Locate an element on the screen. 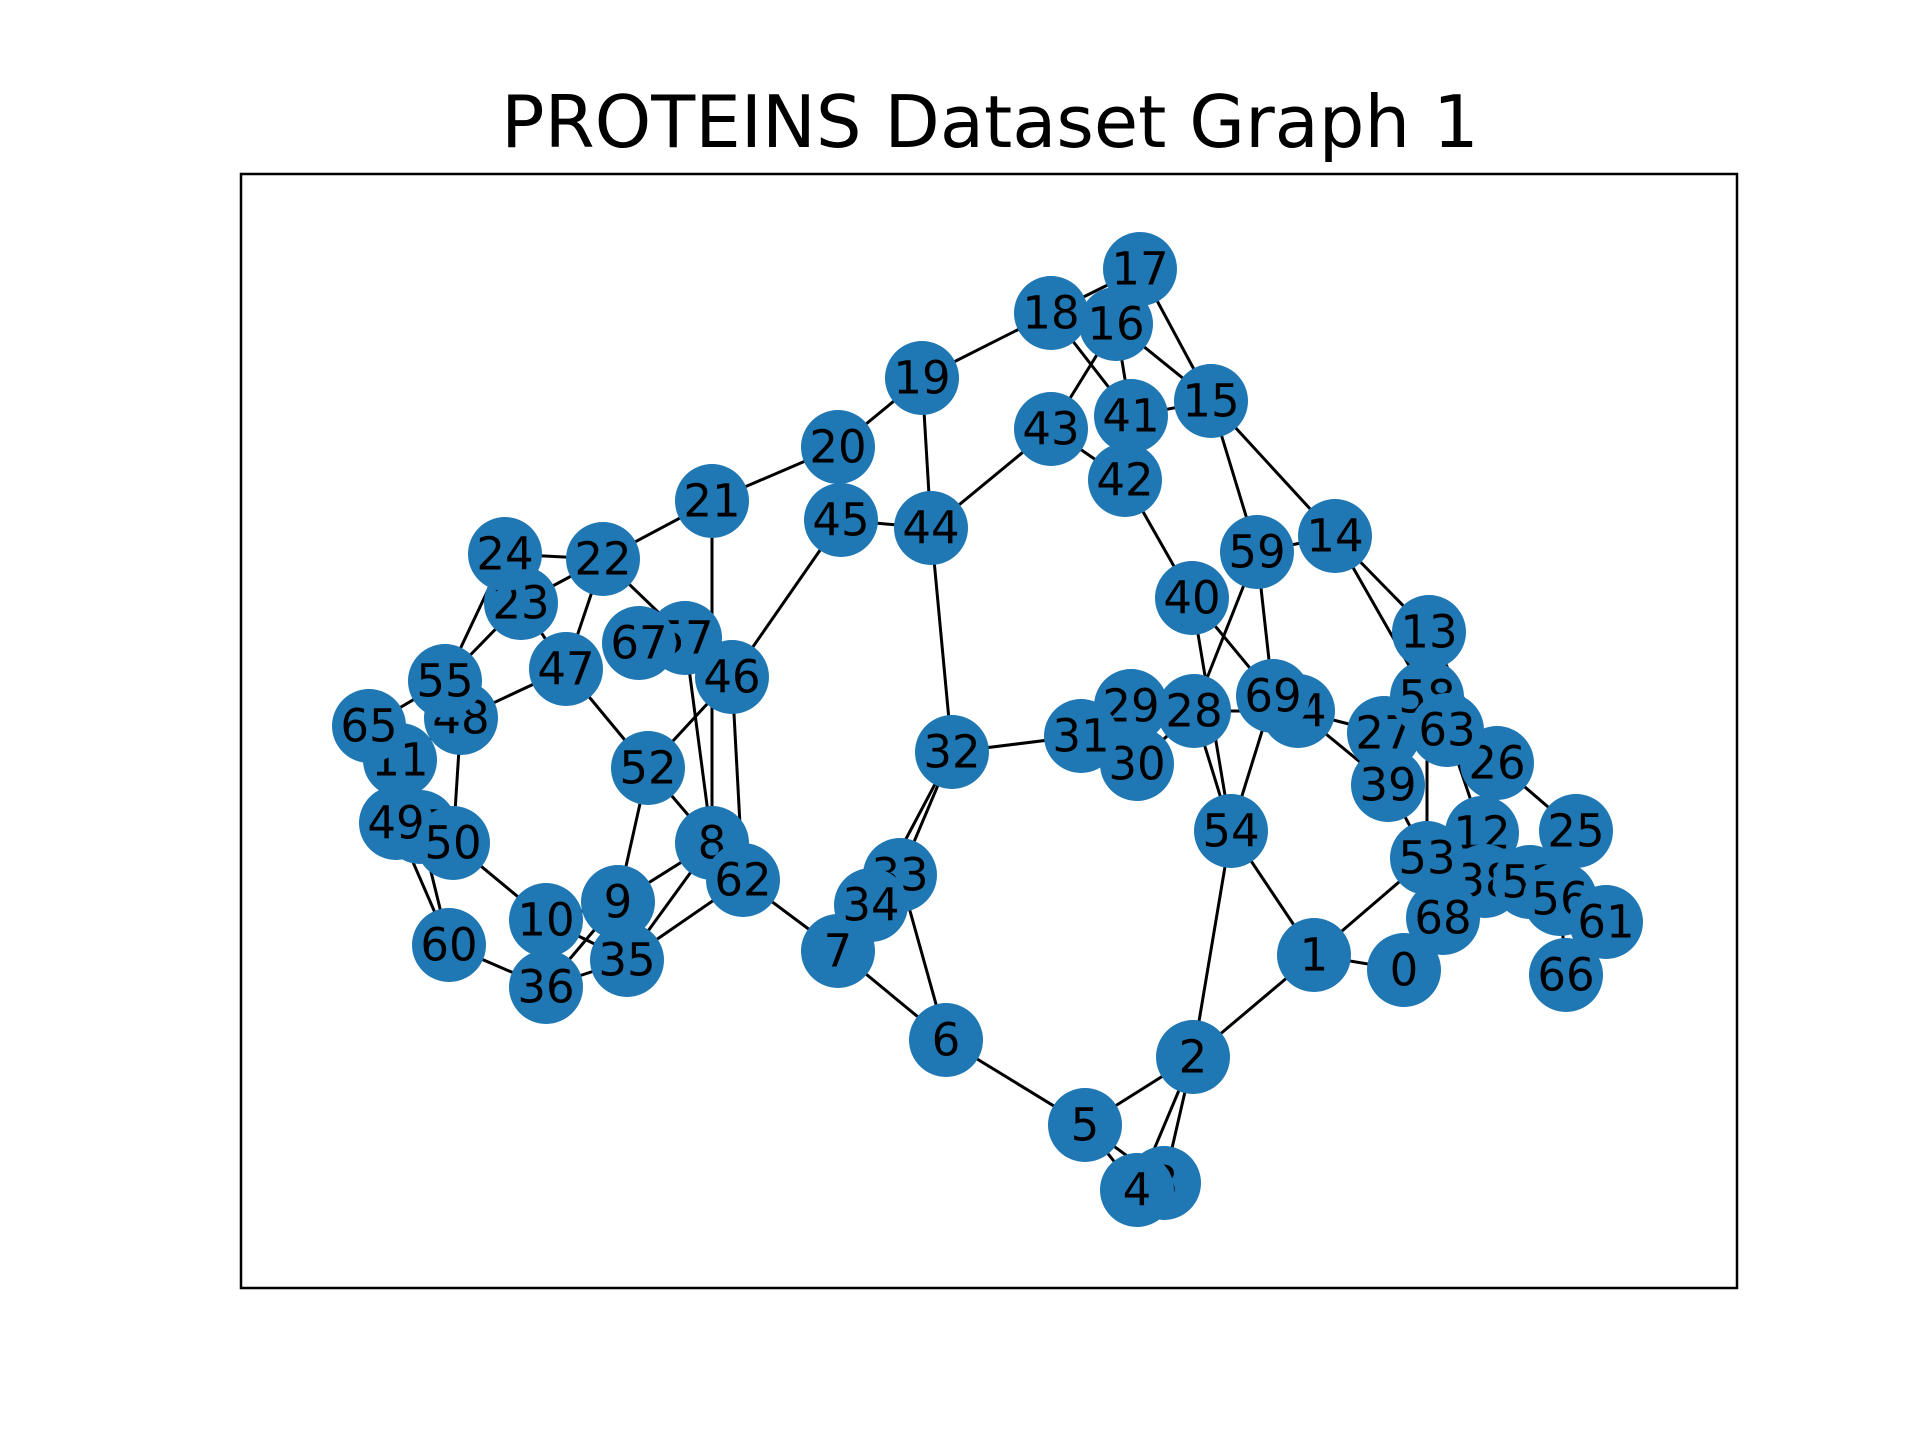 Image resolution: width=1920 pixels, height=1440 pixels. node-label-21: 21 is located at coordinates (711, 501).